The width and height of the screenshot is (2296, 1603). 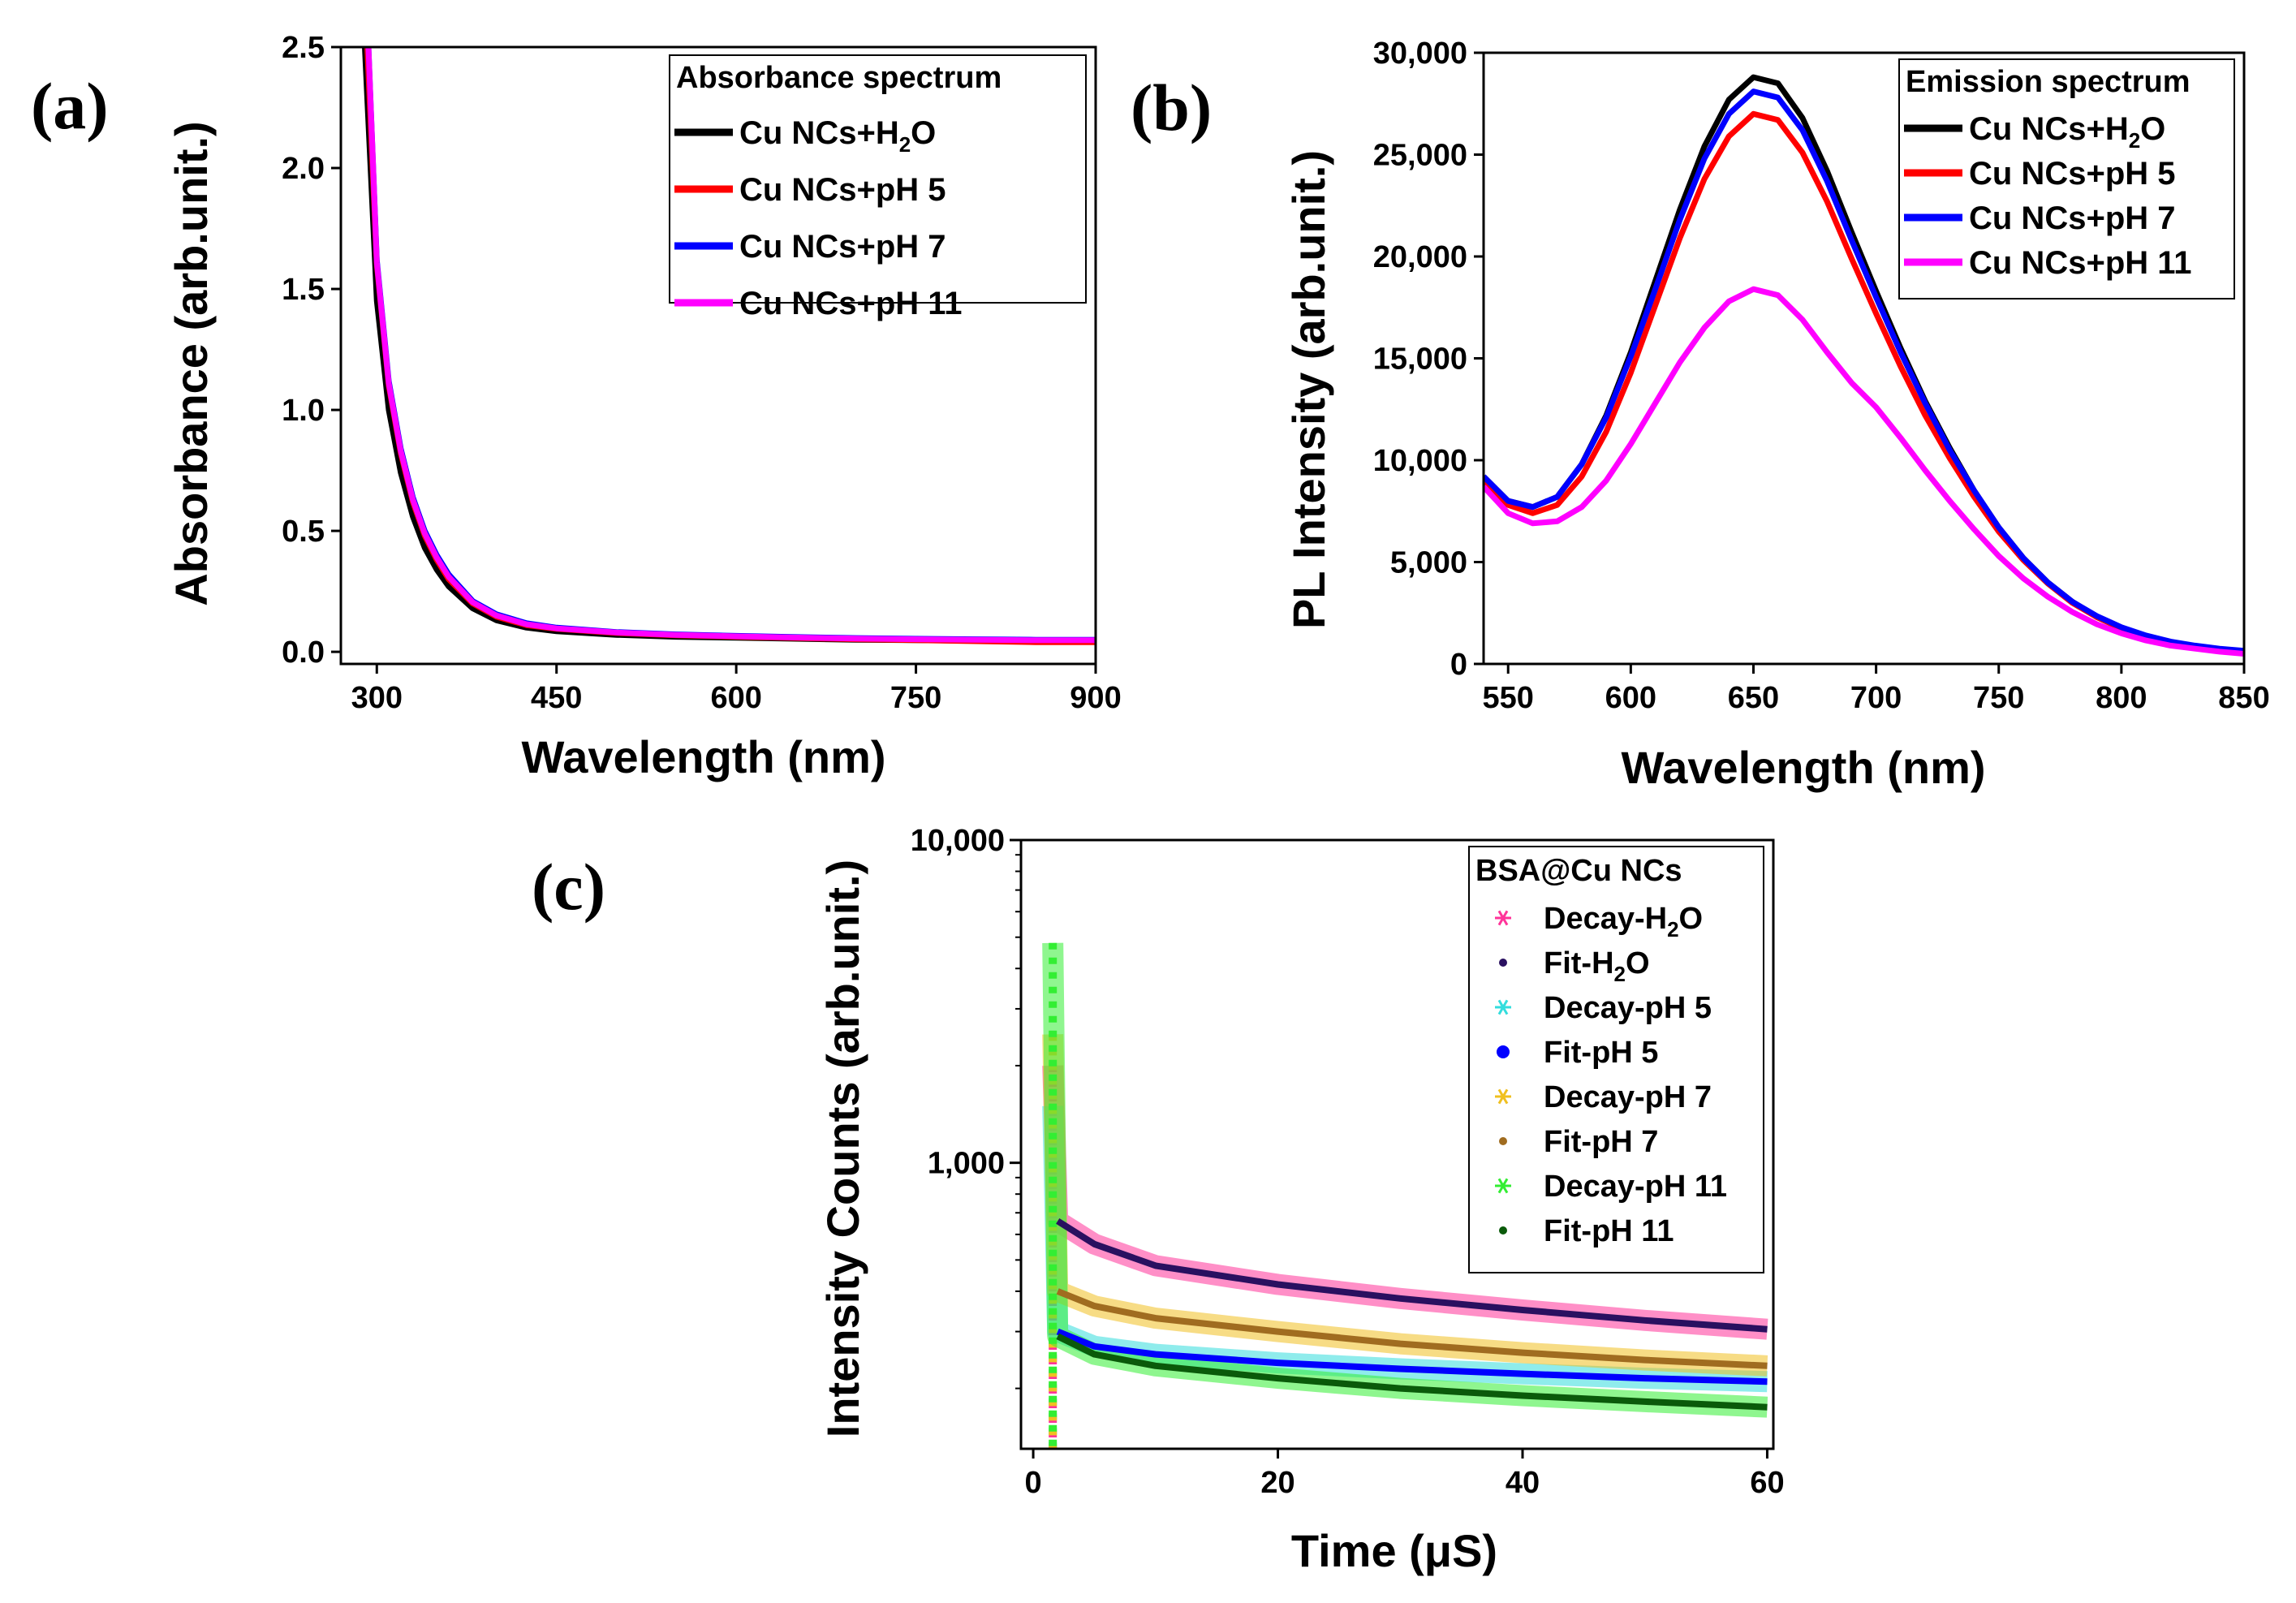 What do you see at coordinates (1405, 1195) in the screenshot?
I see `c-series-group` at bounding box center [1405, 1195].